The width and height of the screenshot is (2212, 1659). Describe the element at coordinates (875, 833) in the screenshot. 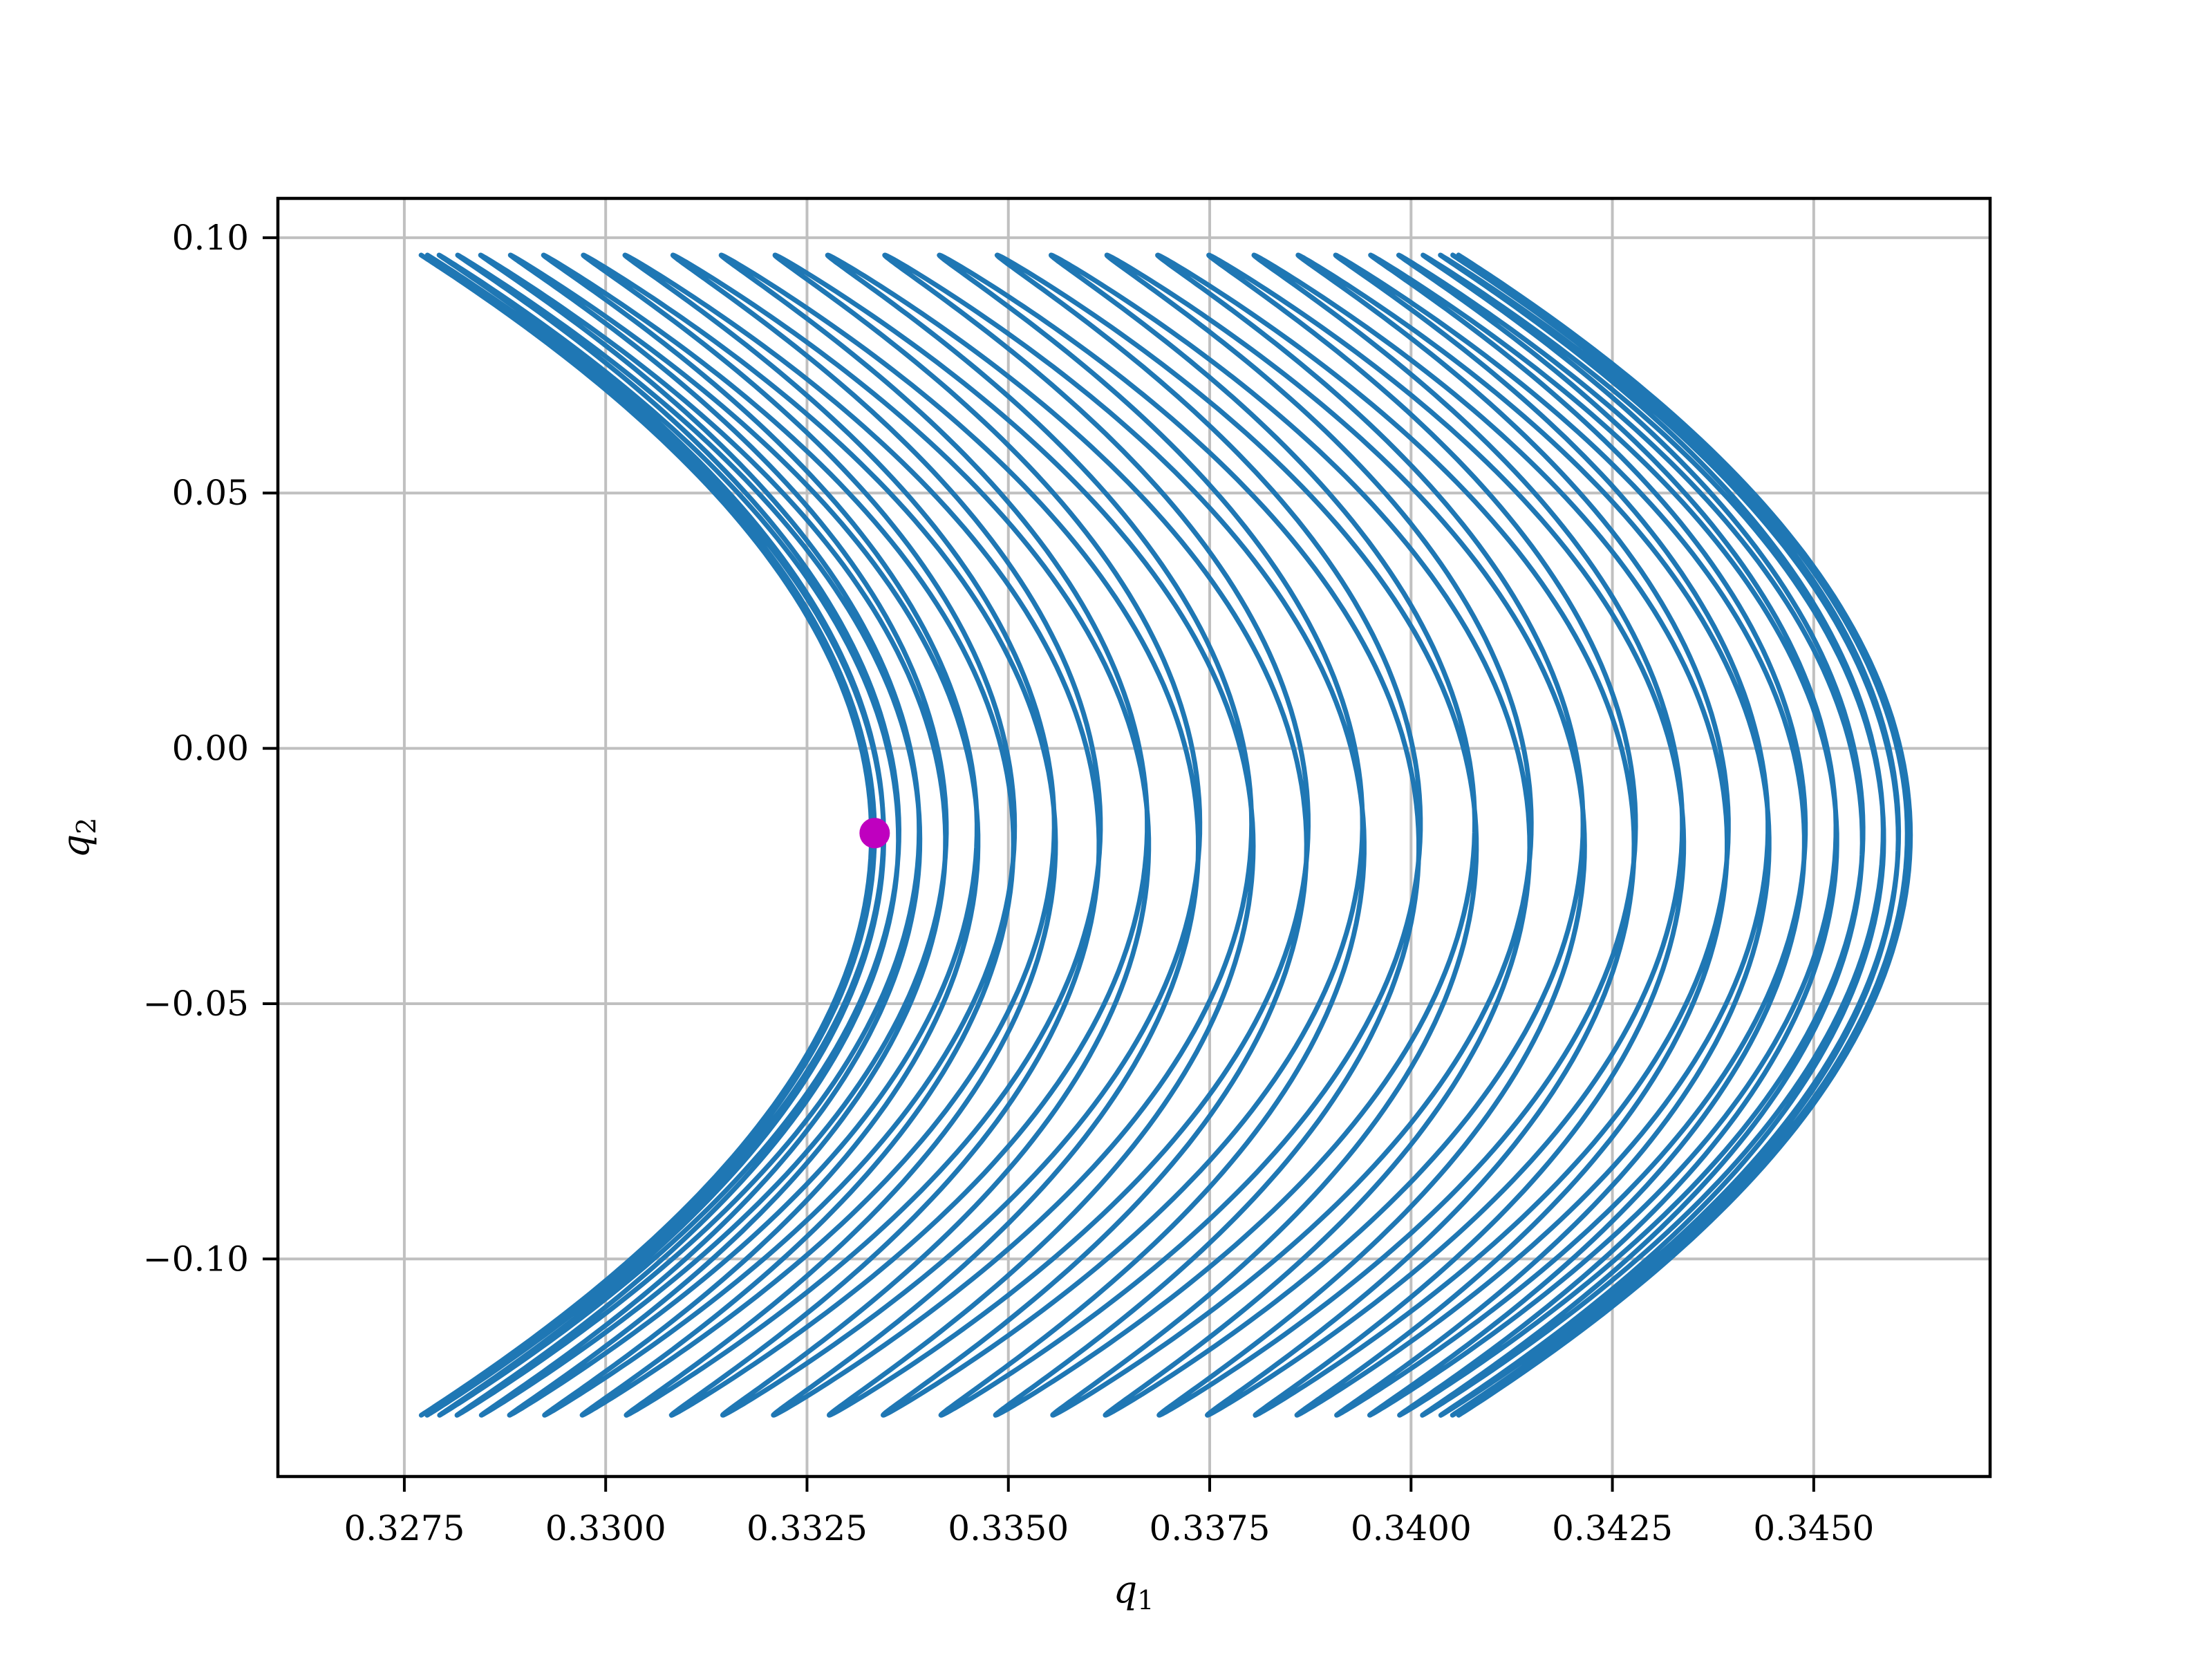

I see `initial-point-marker` at that location.